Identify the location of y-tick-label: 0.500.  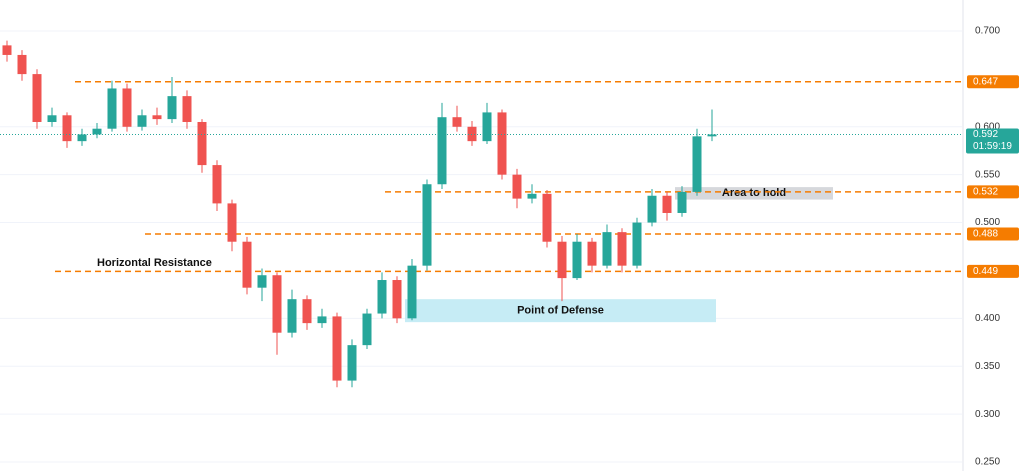
(987, 222).